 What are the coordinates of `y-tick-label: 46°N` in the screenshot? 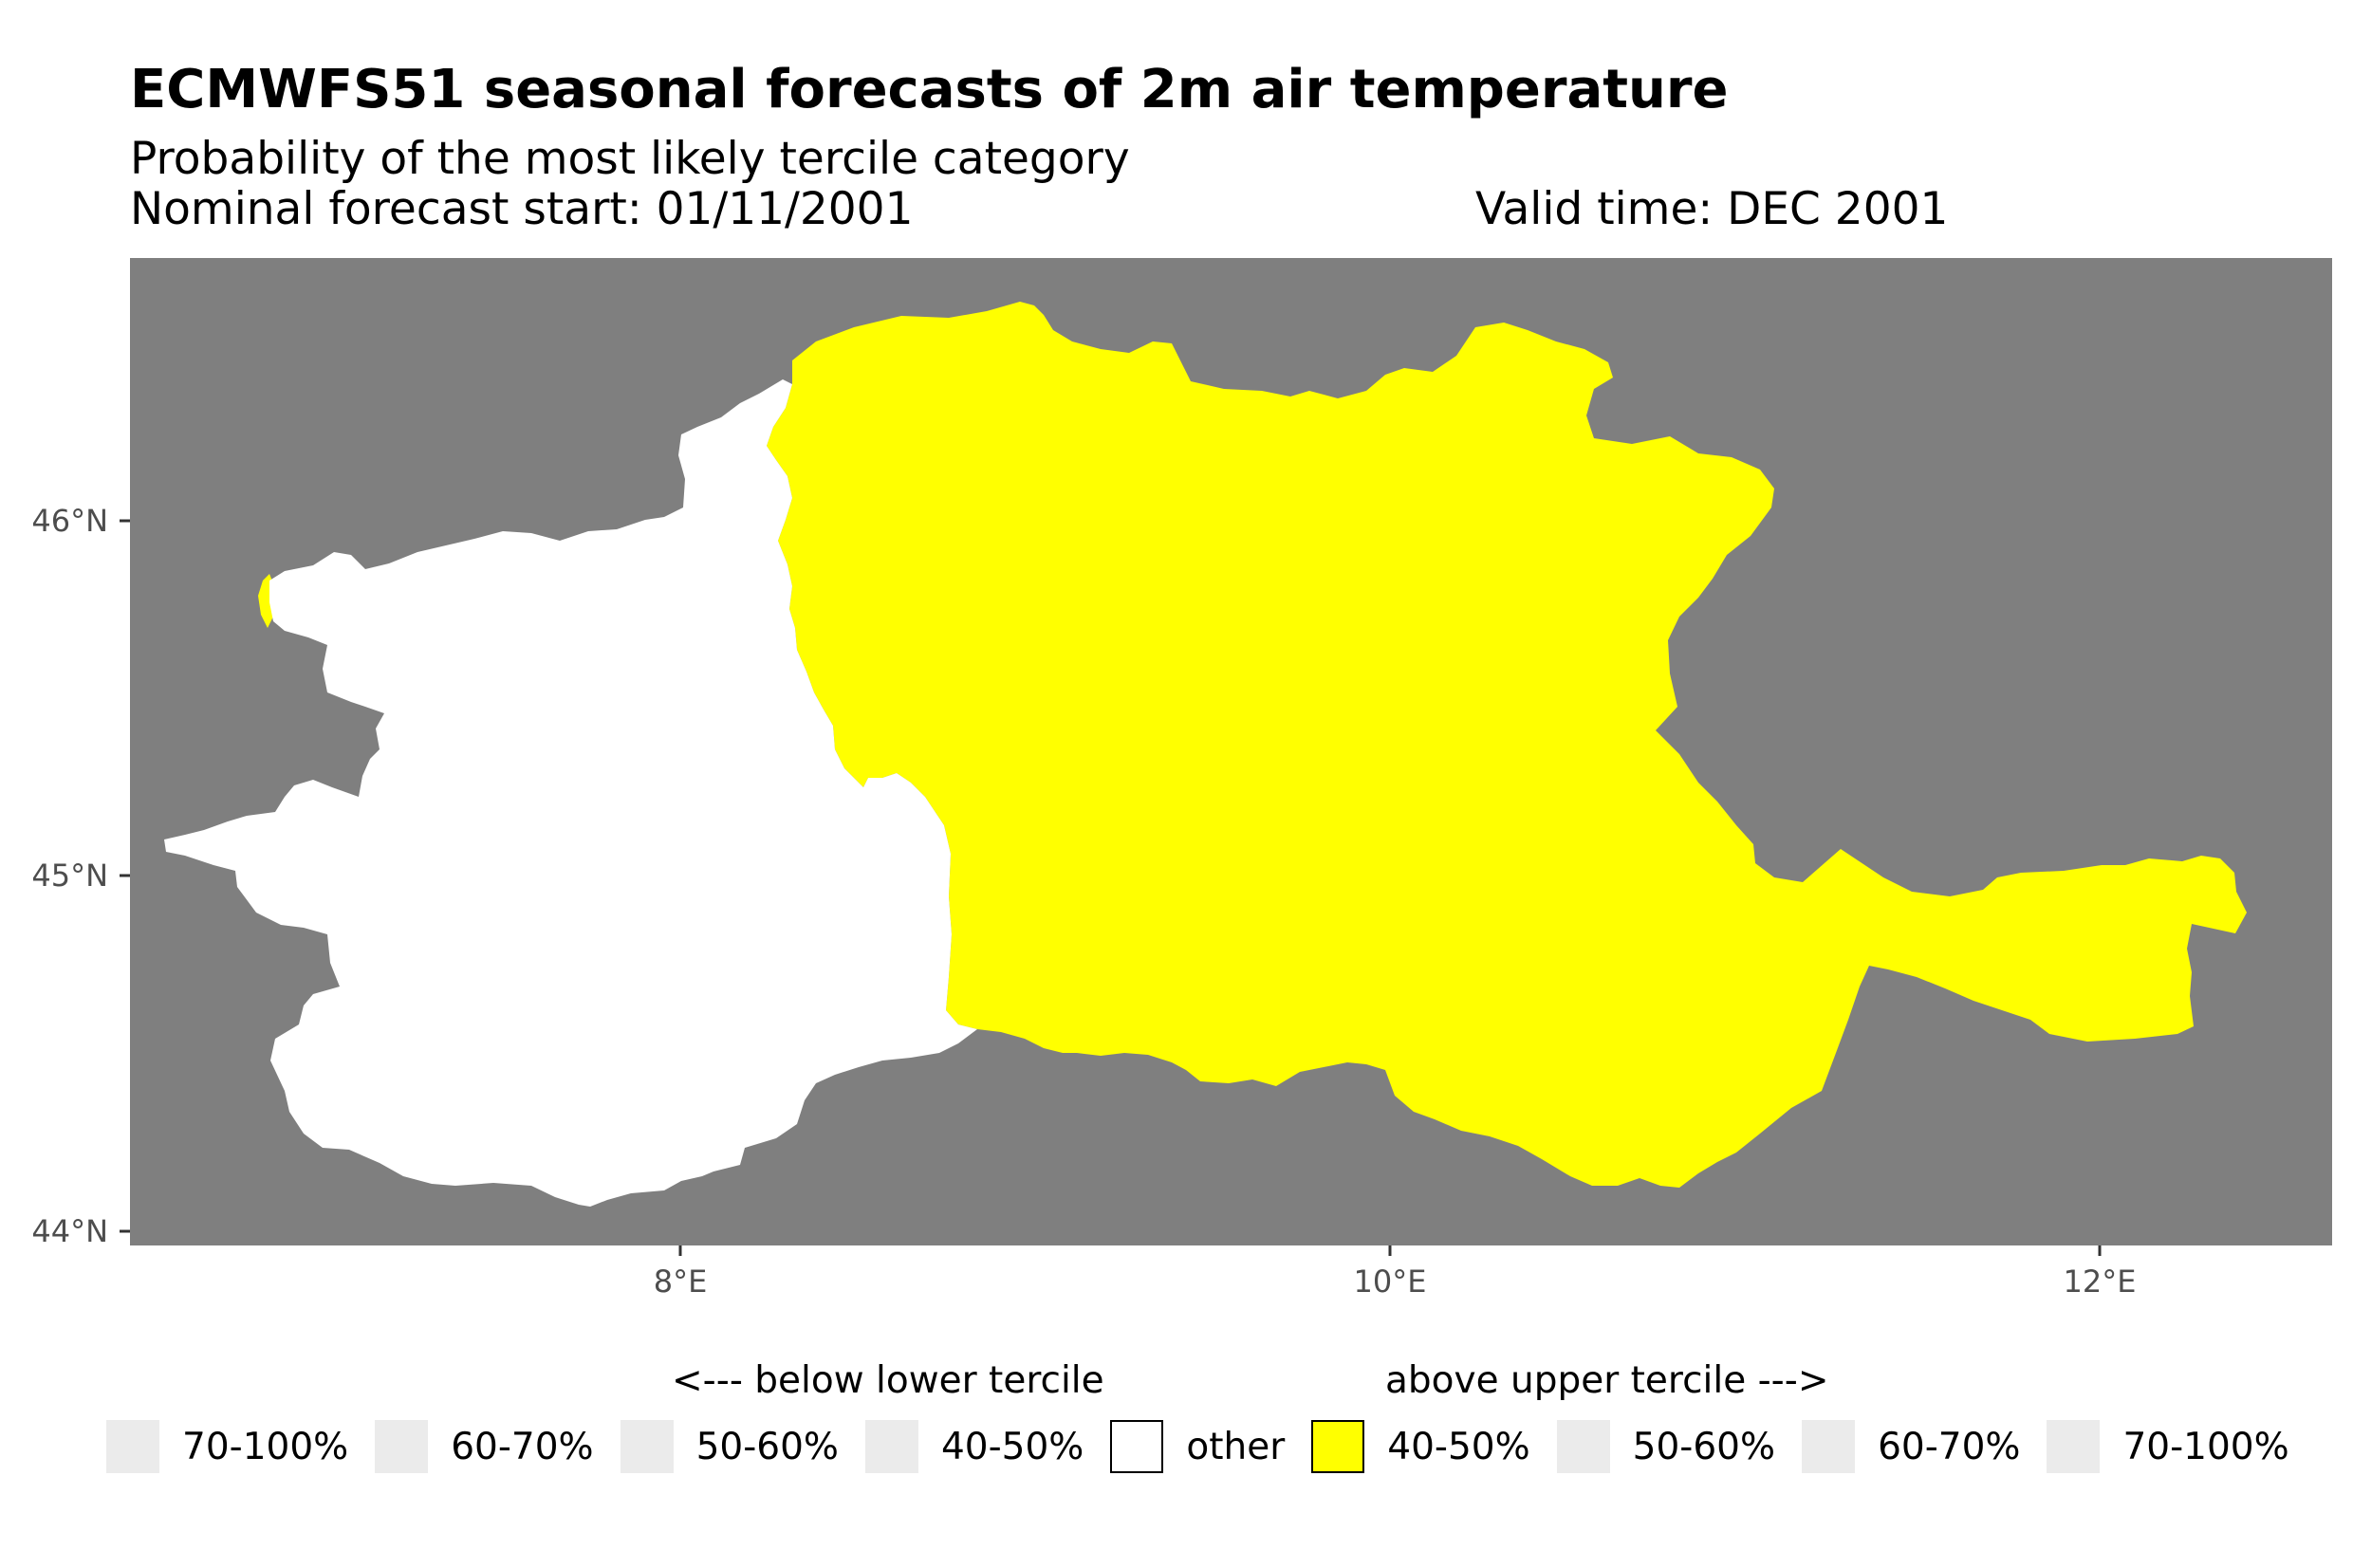 It's located at (69, 521).